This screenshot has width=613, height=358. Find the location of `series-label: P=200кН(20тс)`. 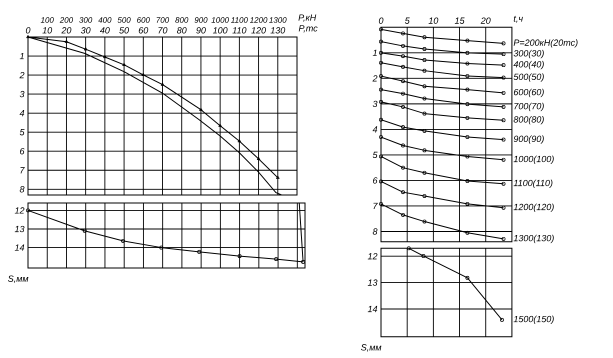

series-label: P=200кН(20тс) is located at coordinates (546, 43).